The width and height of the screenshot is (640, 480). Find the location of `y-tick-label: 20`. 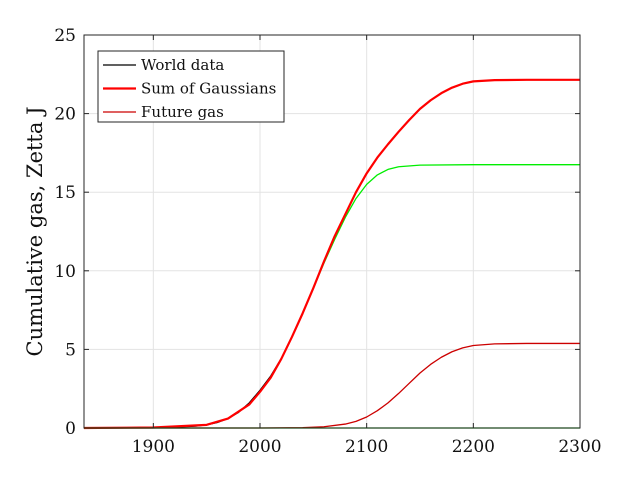

y-tick-label: 20 is located at coordinates (65, 115).